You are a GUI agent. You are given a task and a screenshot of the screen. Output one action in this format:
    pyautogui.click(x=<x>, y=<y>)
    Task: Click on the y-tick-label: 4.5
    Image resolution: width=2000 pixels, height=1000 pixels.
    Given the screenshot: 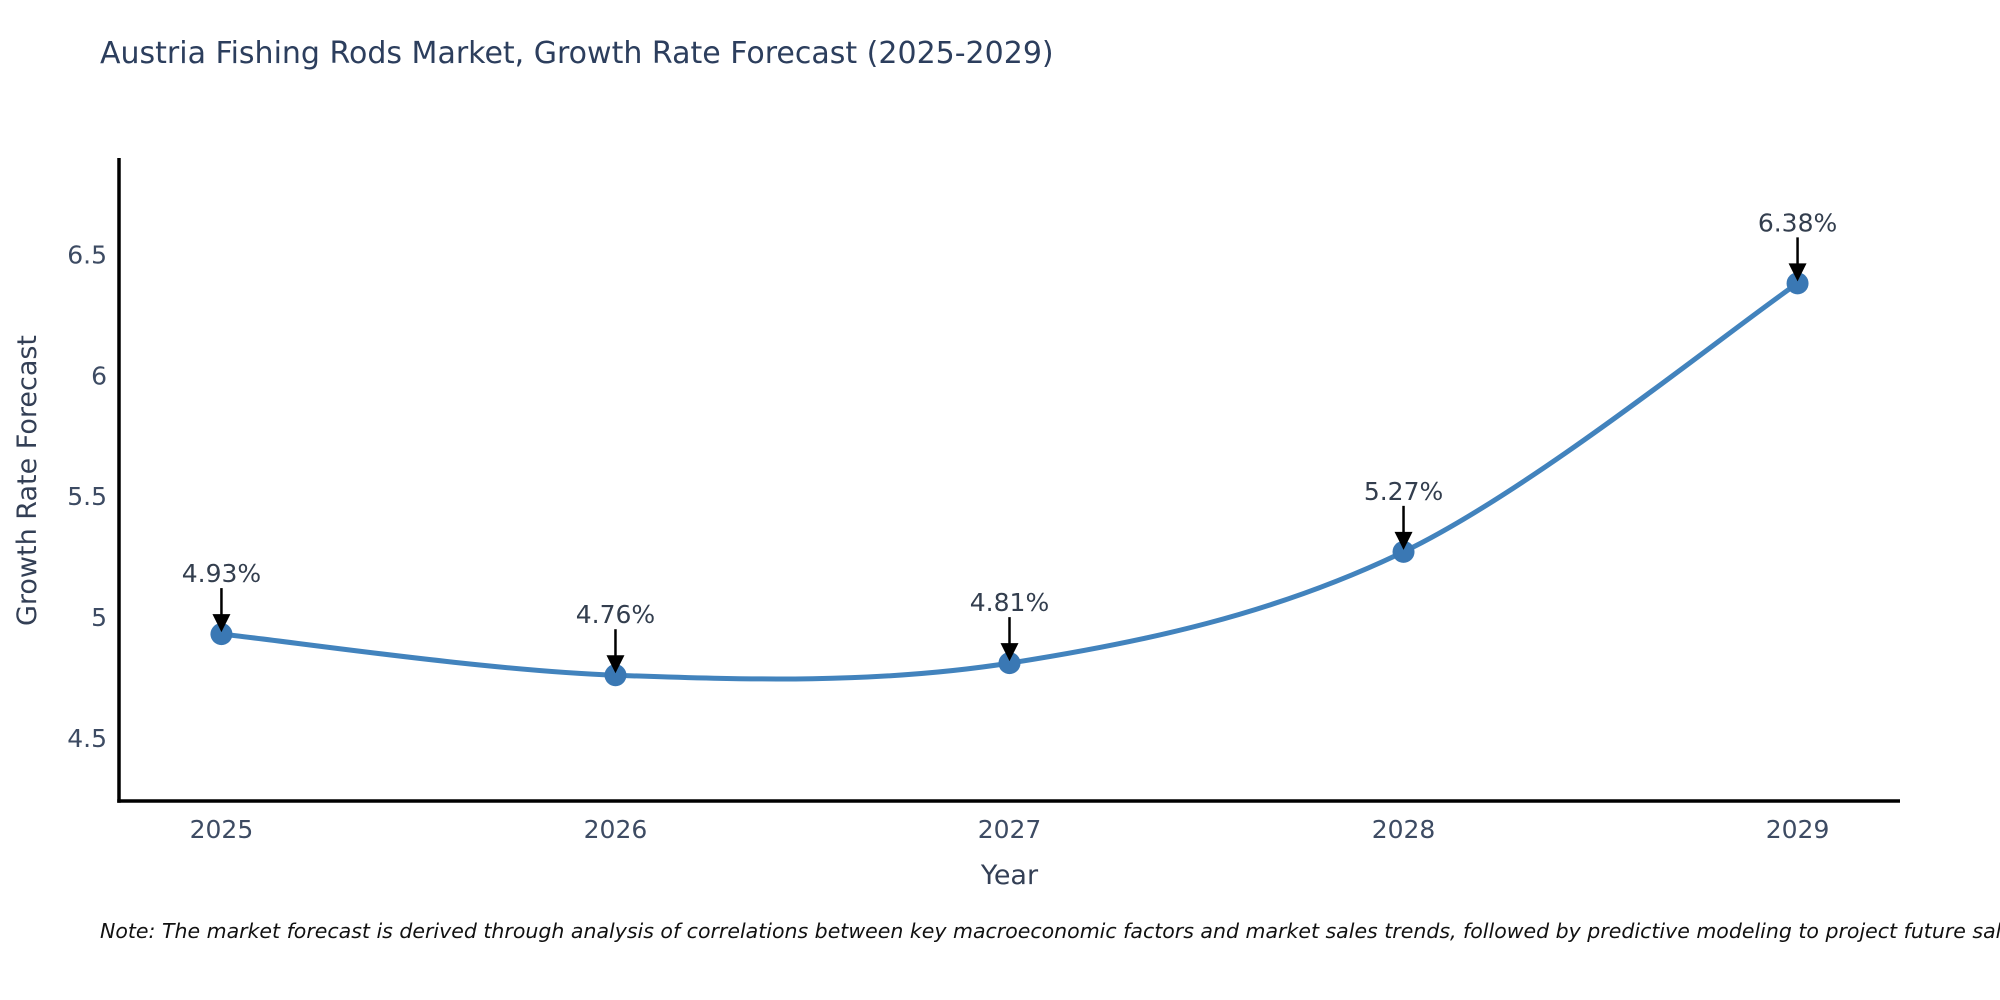 What is the action you would take?
    pyautogui.click(x=87, y=738)
    